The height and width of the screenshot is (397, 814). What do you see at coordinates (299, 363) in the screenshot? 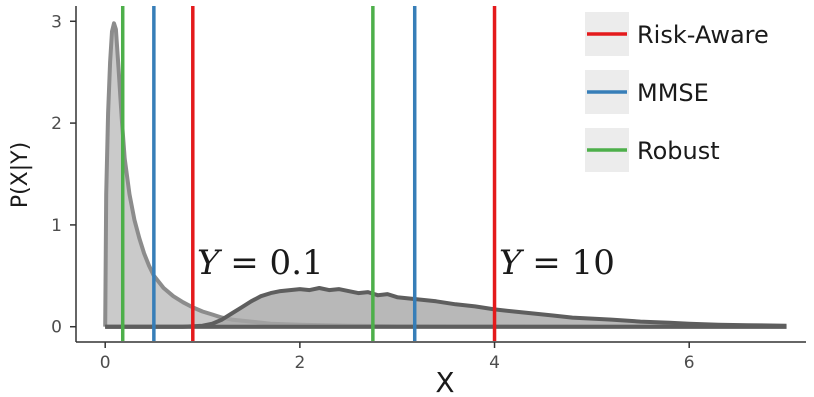
I see `x-tick-label: 2` at bounding box center [299, 363].